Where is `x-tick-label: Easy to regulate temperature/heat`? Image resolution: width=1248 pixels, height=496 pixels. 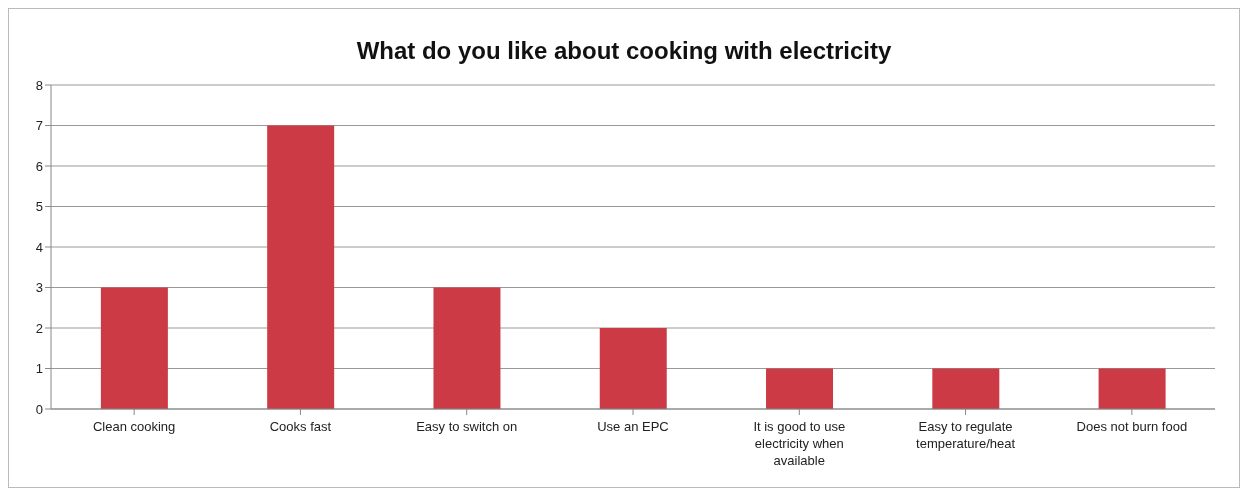
x-tick-label: Easy to regulate temperature/heat is located at coordinates (966, 435).